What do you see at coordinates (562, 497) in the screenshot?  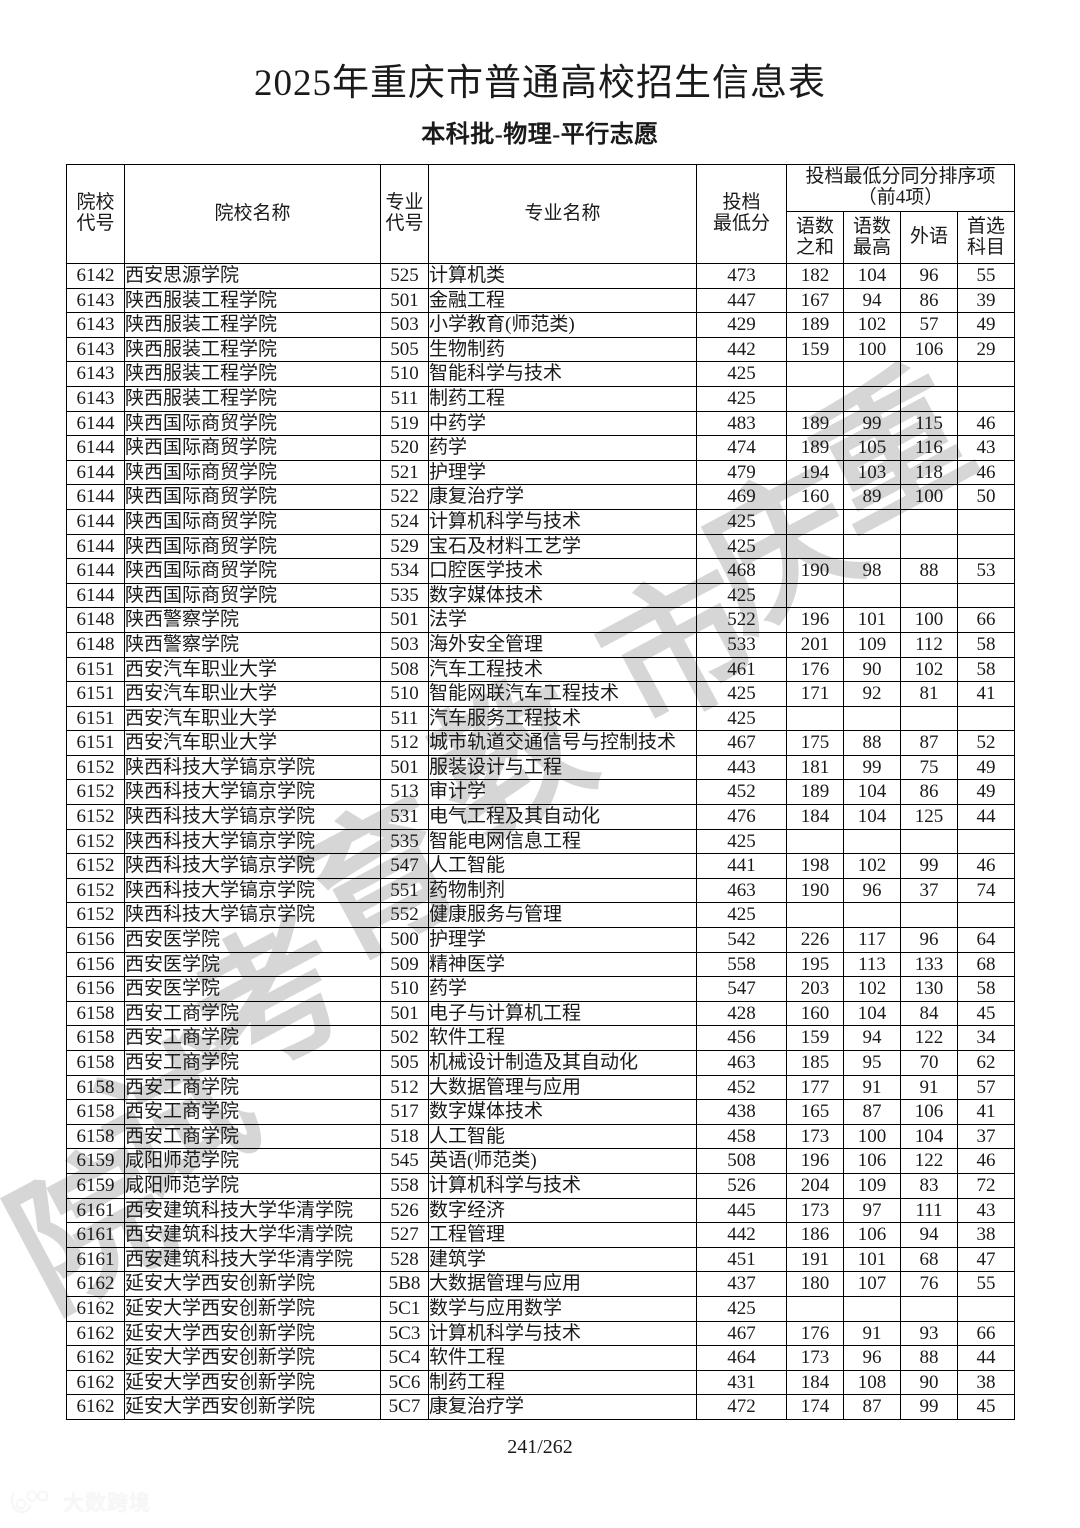 I see `cell-major-name: 康复治疗学` at bounding box center [562, 497].